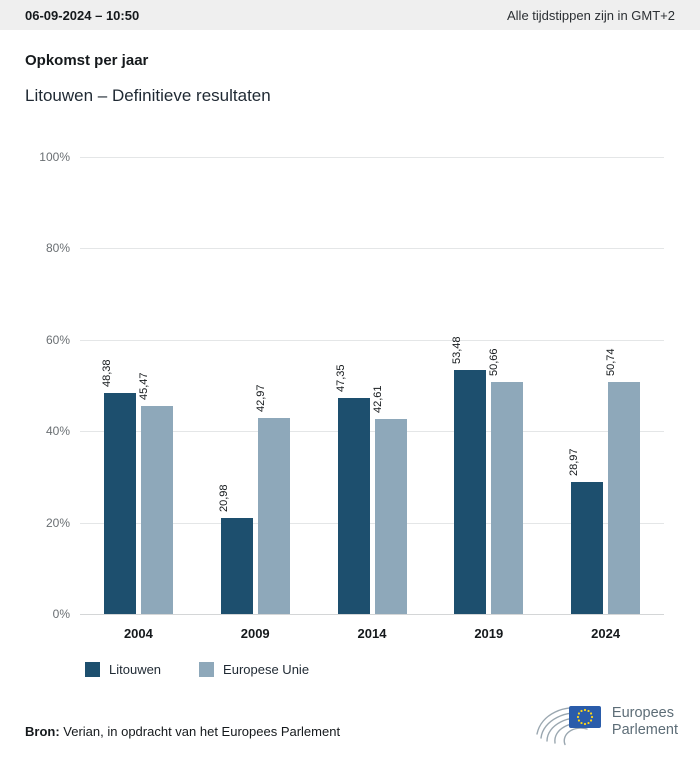 This screenshot has width=700, height=757. Describe the element at coordinates (82, 15) in the screenshot. I see `header-datetime: 06-09-2024 – 10:50` at that location.